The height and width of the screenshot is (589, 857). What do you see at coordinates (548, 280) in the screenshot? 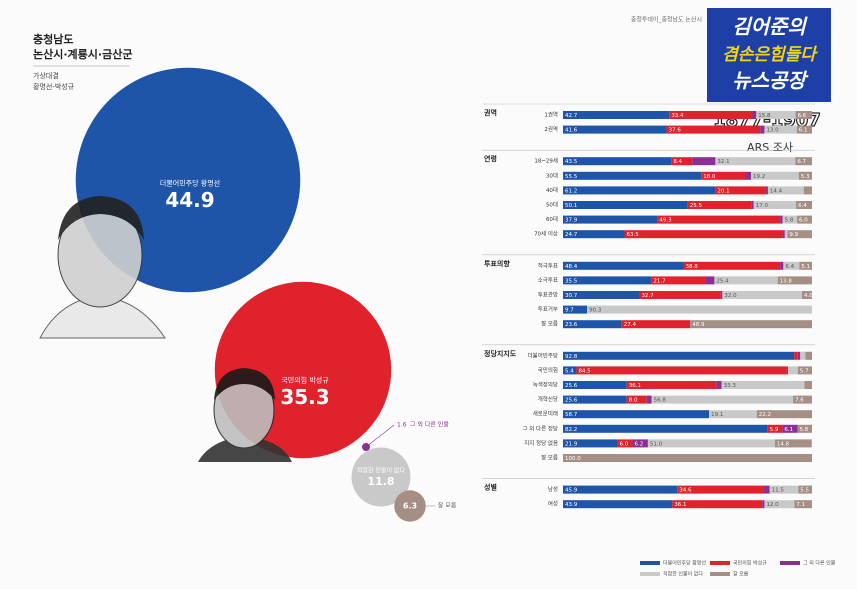
I see `row-label: 소극투표` at bounding box center [548, 280].